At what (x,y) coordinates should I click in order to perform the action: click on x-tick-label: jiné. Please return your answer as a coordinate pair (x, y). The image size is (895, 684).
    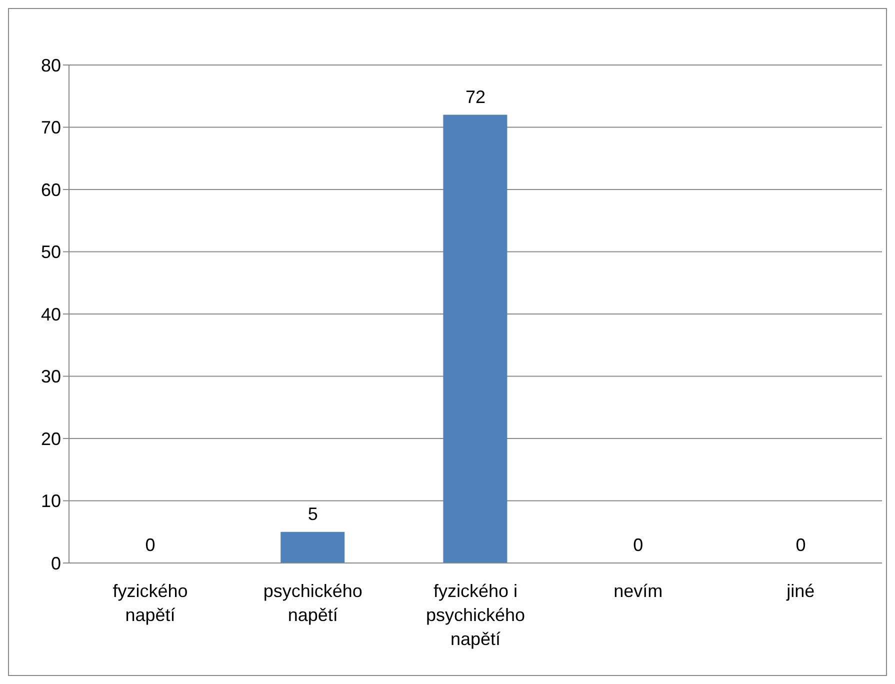
    Looking at the image, I should click on (800, 591).